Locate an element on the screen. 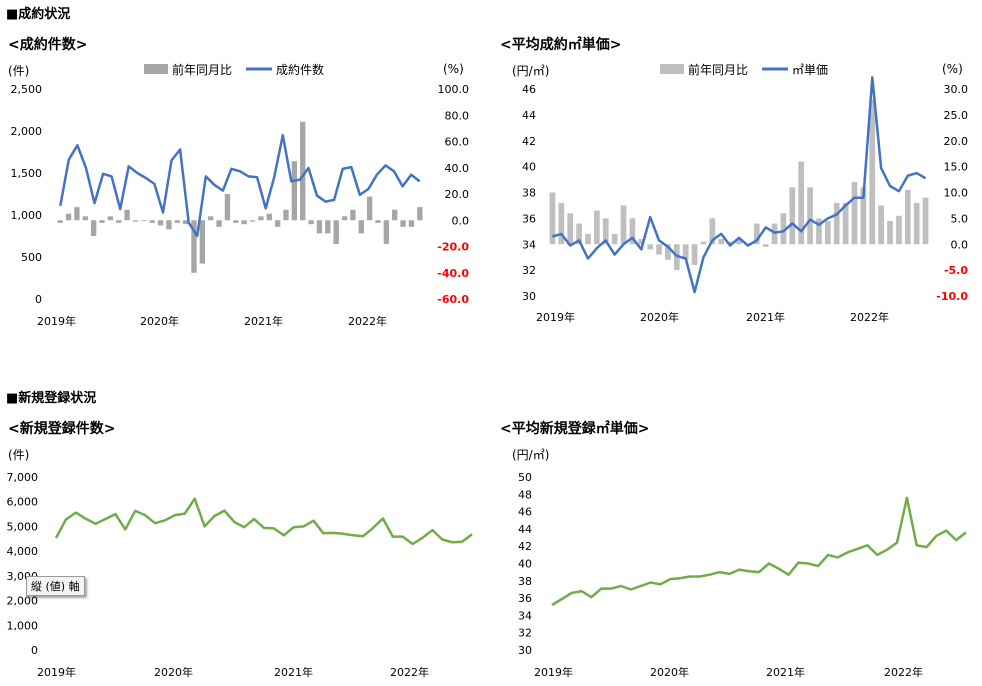 This screenshot has width=982, height=686. y-right-tick-0-7: -40.0 is located at coordinates (453, 273).